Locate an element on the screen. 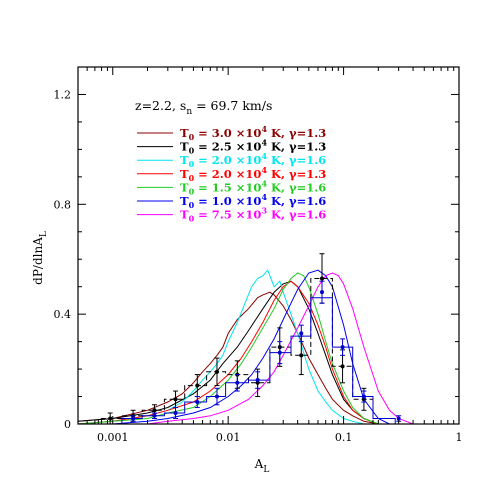 The width and height of the screenshot is (501, 501). x-tick-label: 0.1 is located at coordinates (344, 437).